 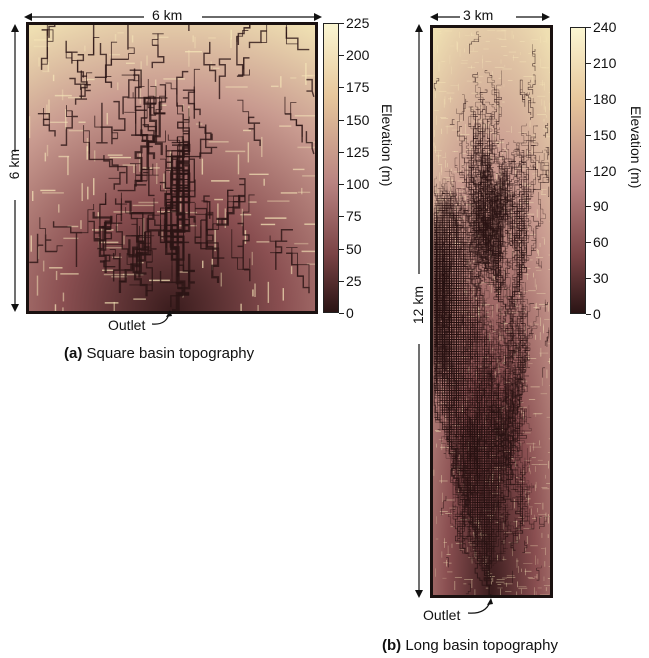 What do you see at coordinates (597, 314) in the screenshot?
I see `colorbar-b-tick-label: 0` at bounding box center [597, 314].